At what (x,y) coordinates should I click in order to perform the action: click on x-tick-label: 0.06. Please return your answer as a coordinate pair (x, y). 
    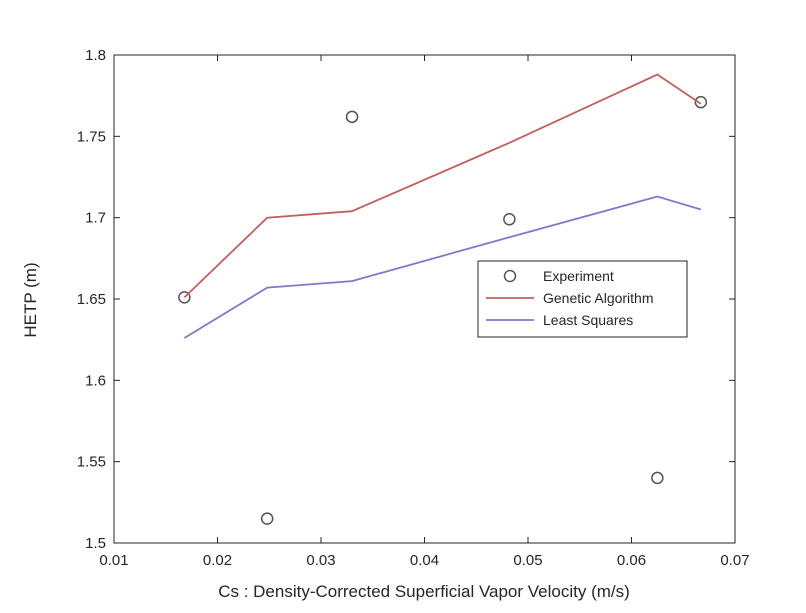
    Looking at the image, I should click on (631, 560).